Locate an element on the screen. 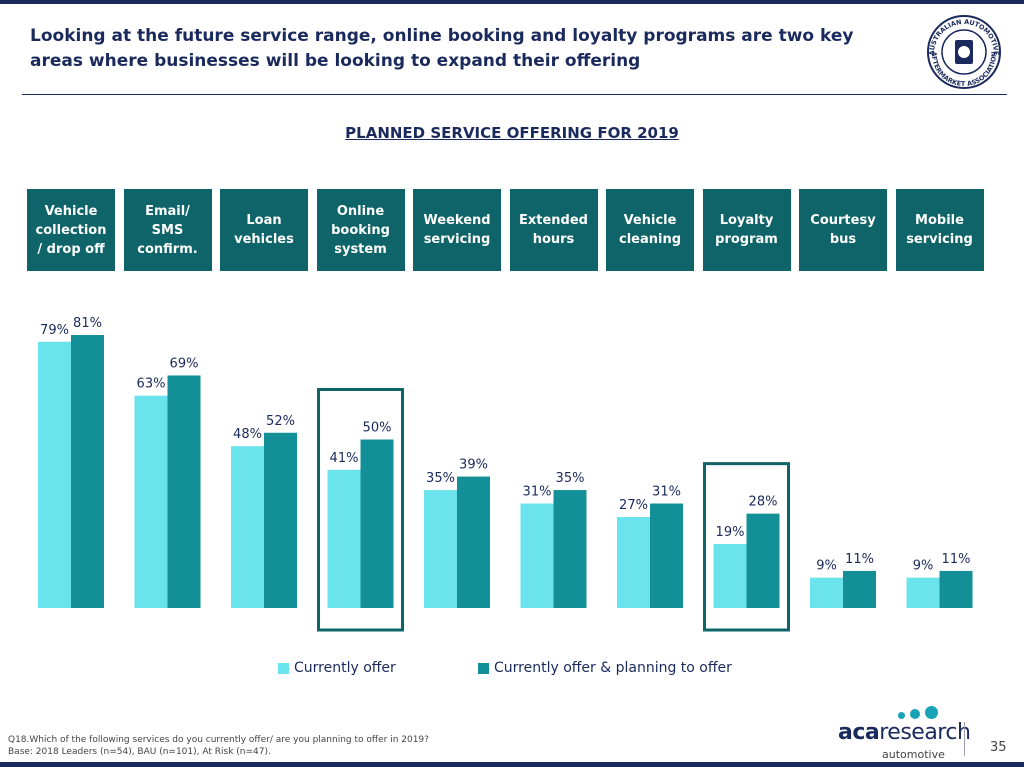 The image size is (1024, 767). bottom-accent-bar is located at coordinates (512, 764).